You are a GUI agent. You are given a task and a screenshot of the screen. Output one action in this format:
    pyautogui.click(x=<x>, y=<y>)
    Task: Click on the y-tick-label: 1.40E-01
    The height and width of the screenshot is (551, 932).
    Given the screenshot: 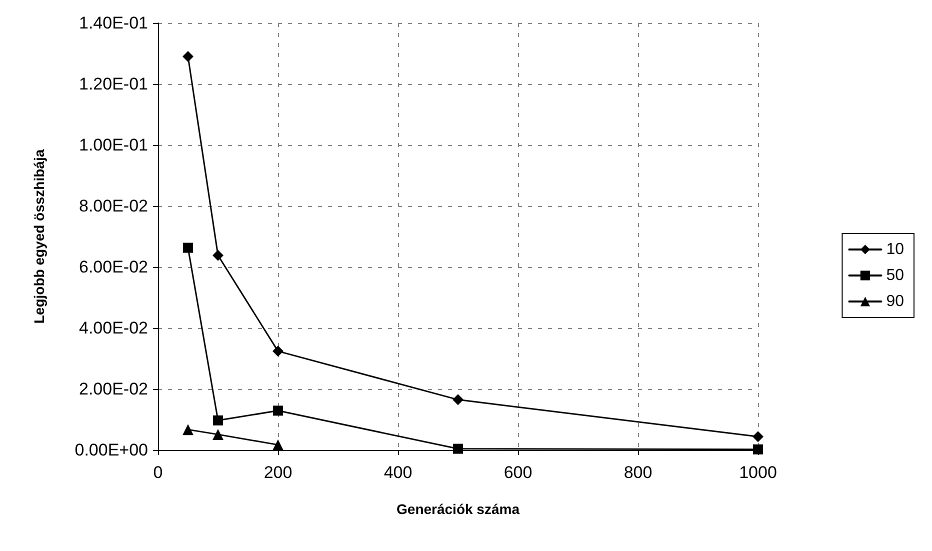 What is the action you would take?
    pyautogui.click(x=113, y=23)
    